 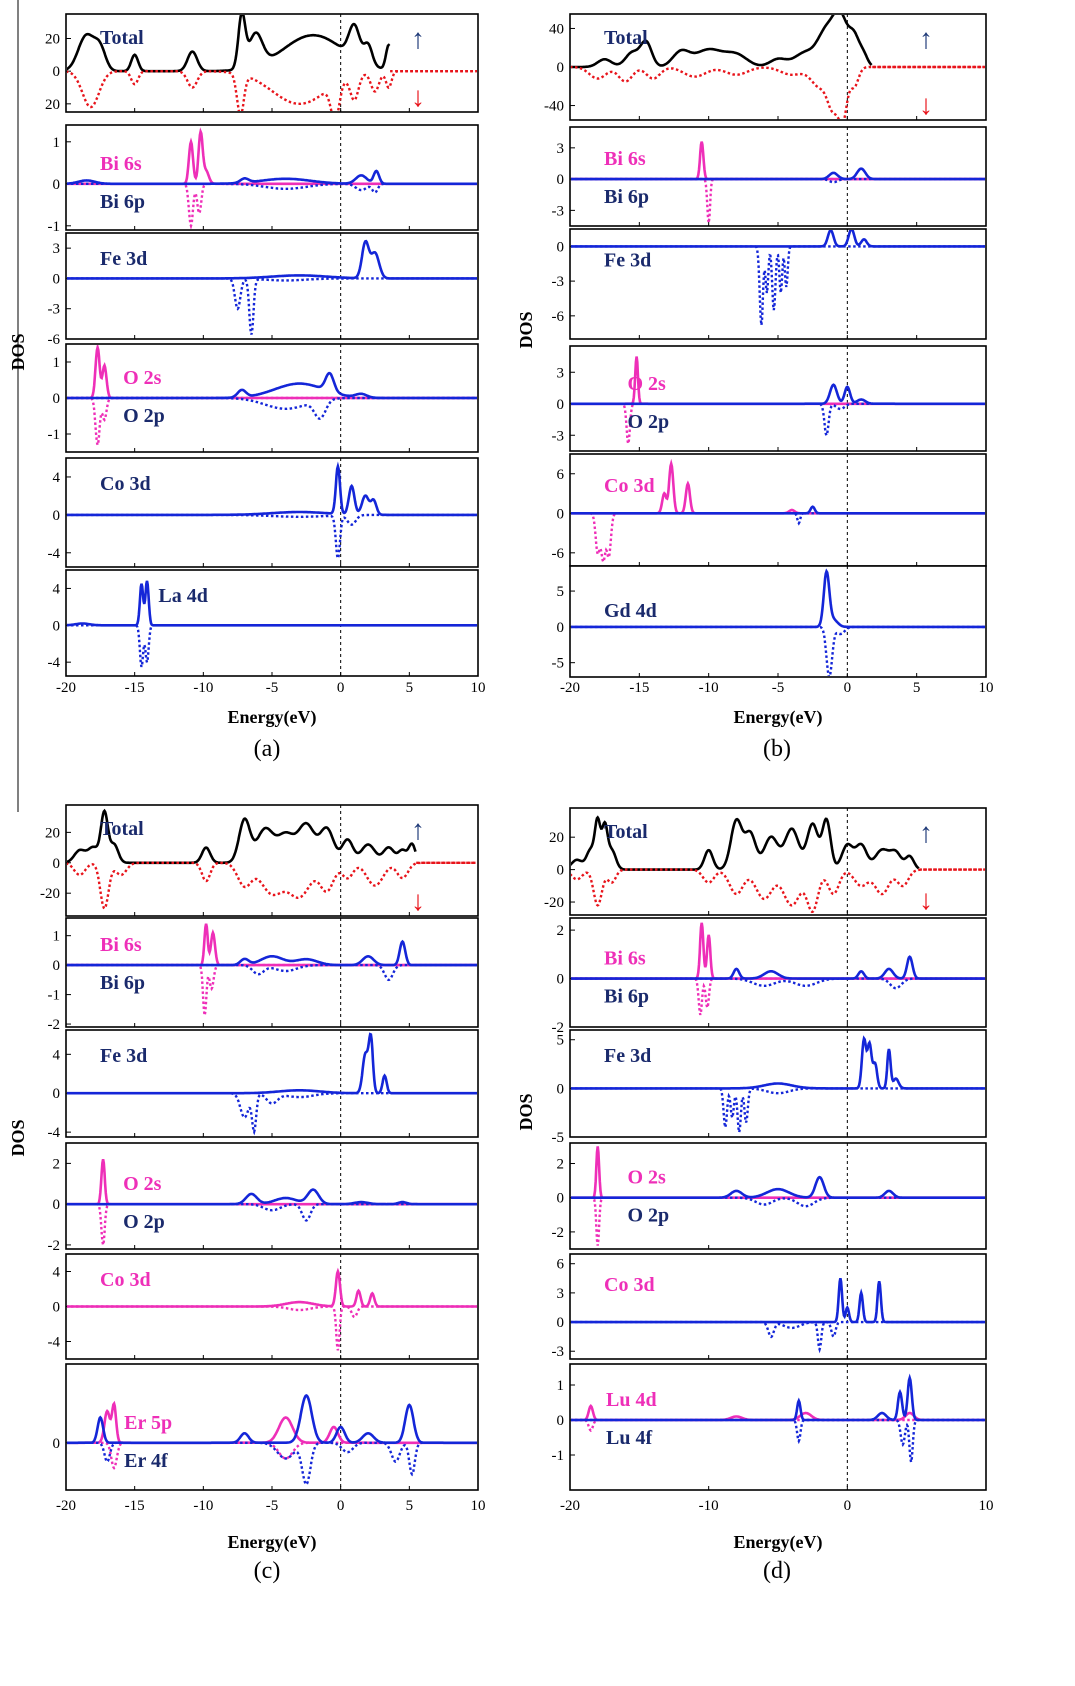 I want to click on x-tick-label: -20, so click(x=66, y=1506).